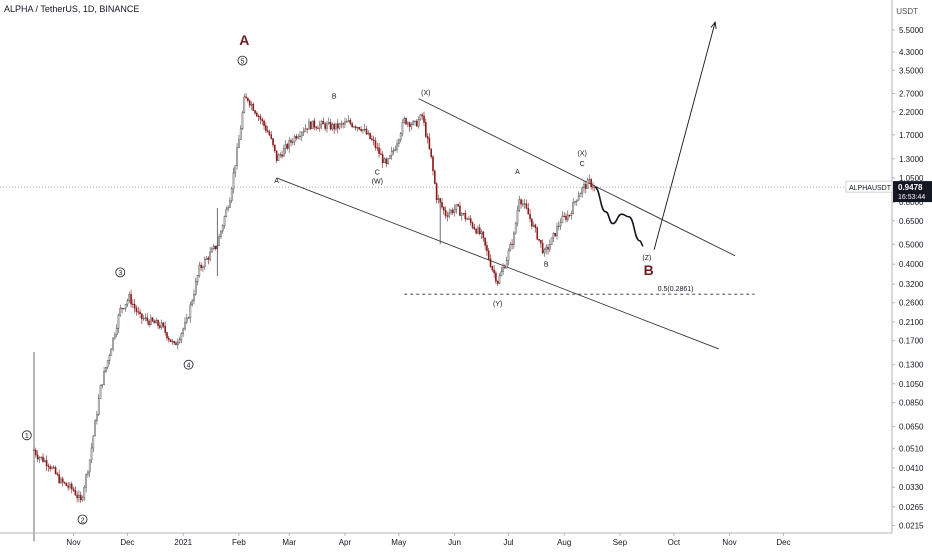 The height and width of the screenshot is (555, 932). What do you see at coordinates (911, 507) in the screenshot?
I see `price-tick-label: 0.0265` at bounding box center [911, 507].